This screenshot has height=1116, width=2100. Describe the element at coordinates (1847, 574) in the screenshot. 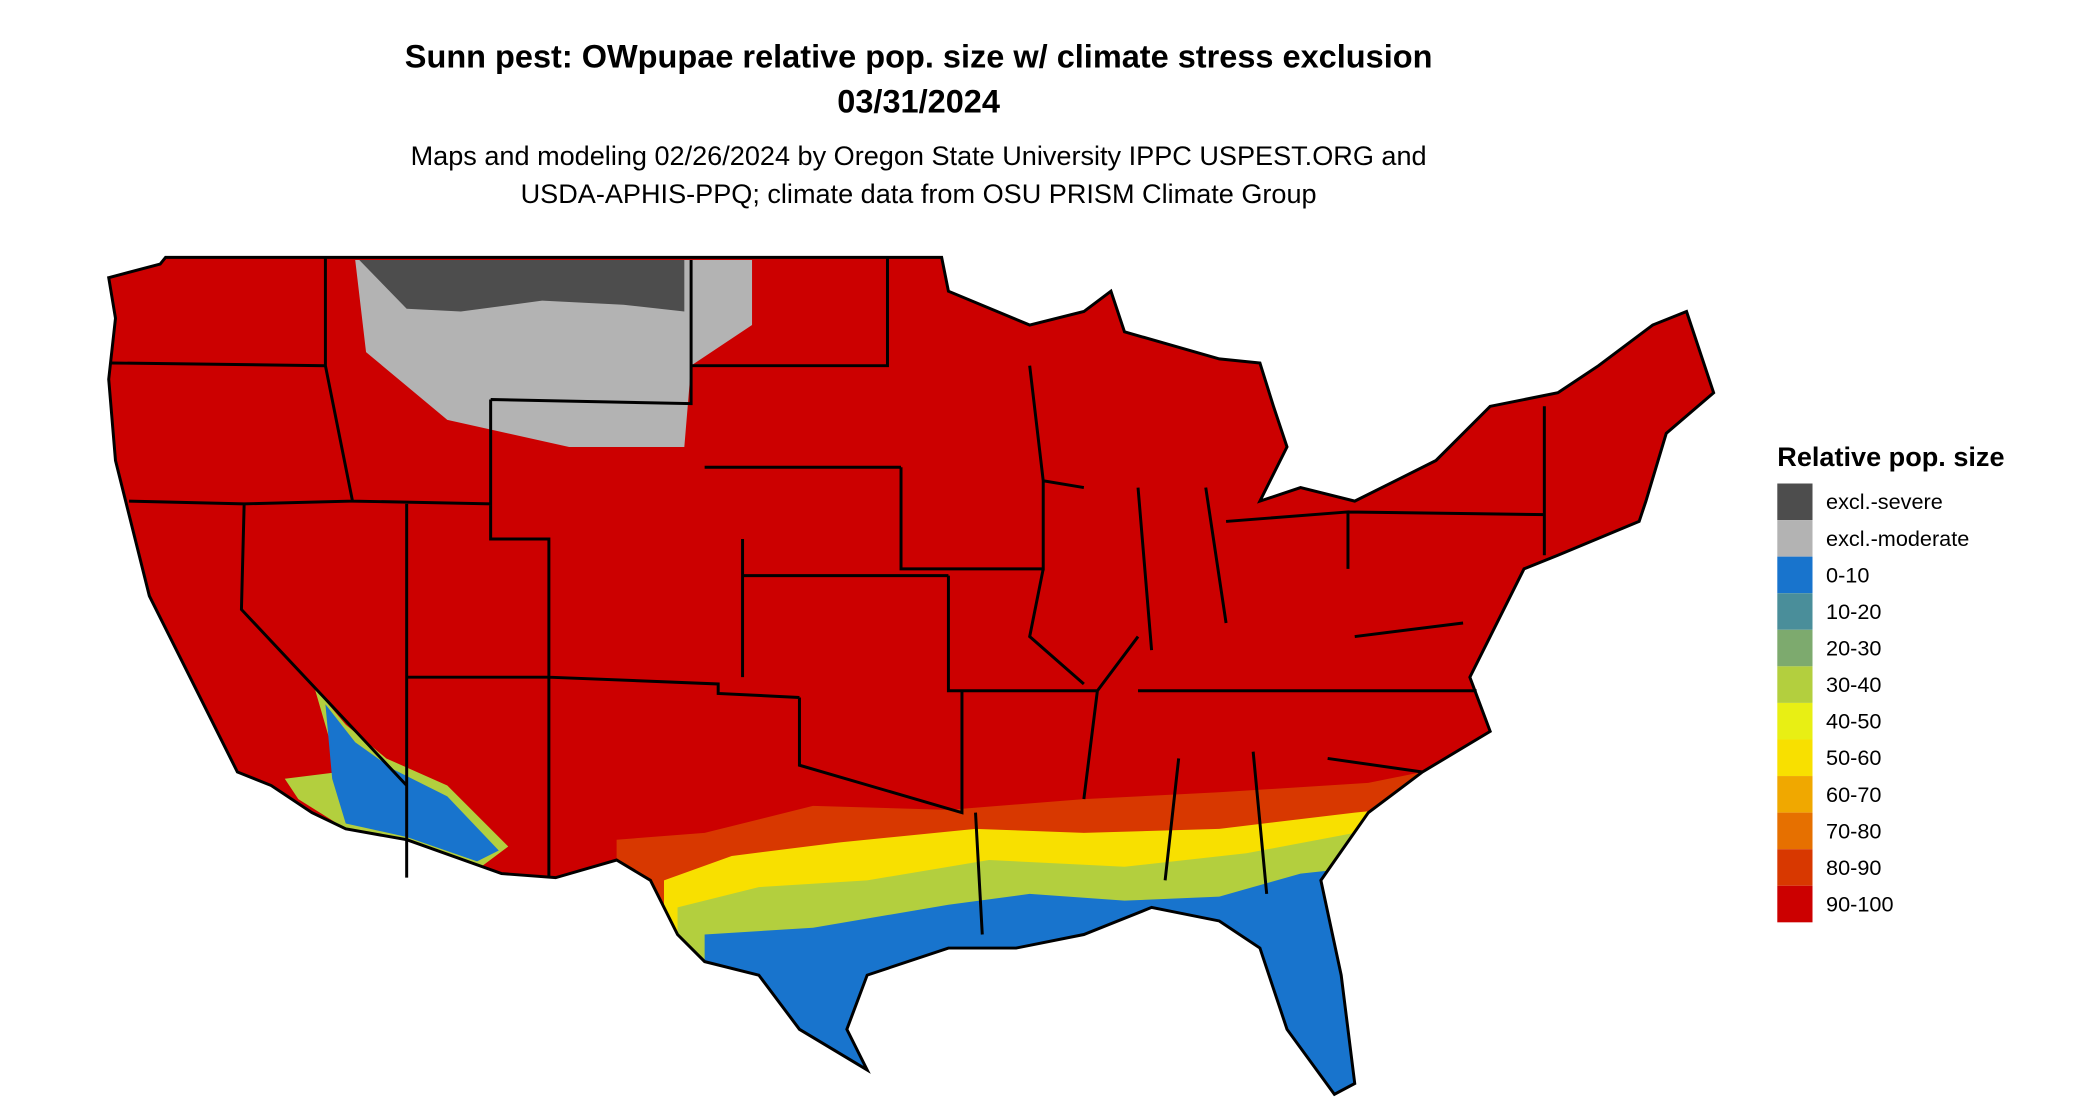

I see `legend-label: 0-10` at that location.